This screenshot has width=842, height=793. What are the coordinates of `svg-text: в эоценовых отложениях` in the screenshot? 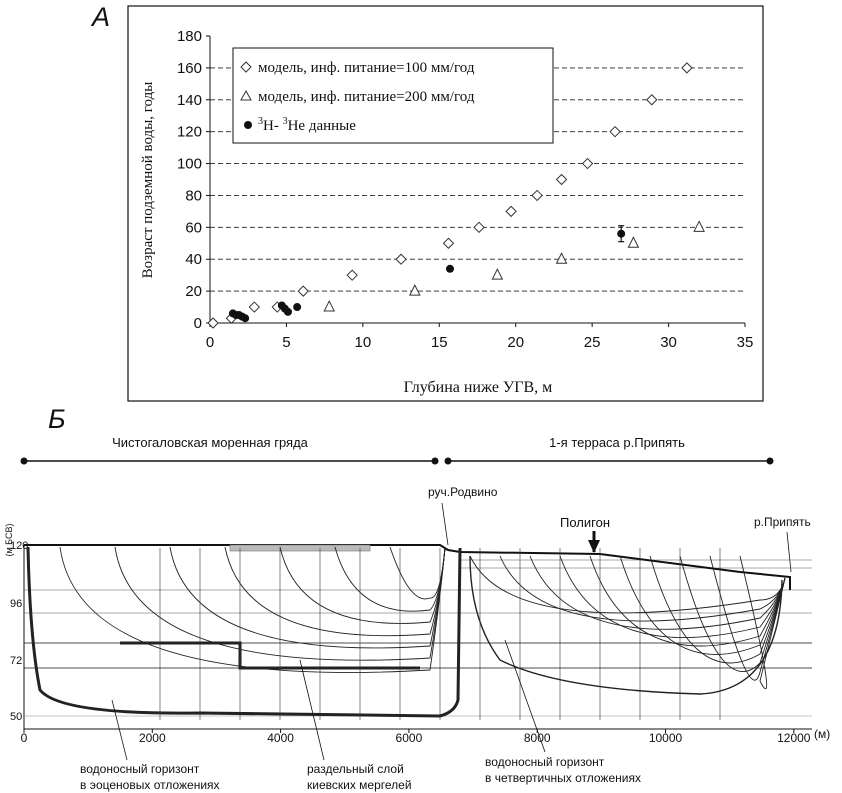 It's located at (150, 785).